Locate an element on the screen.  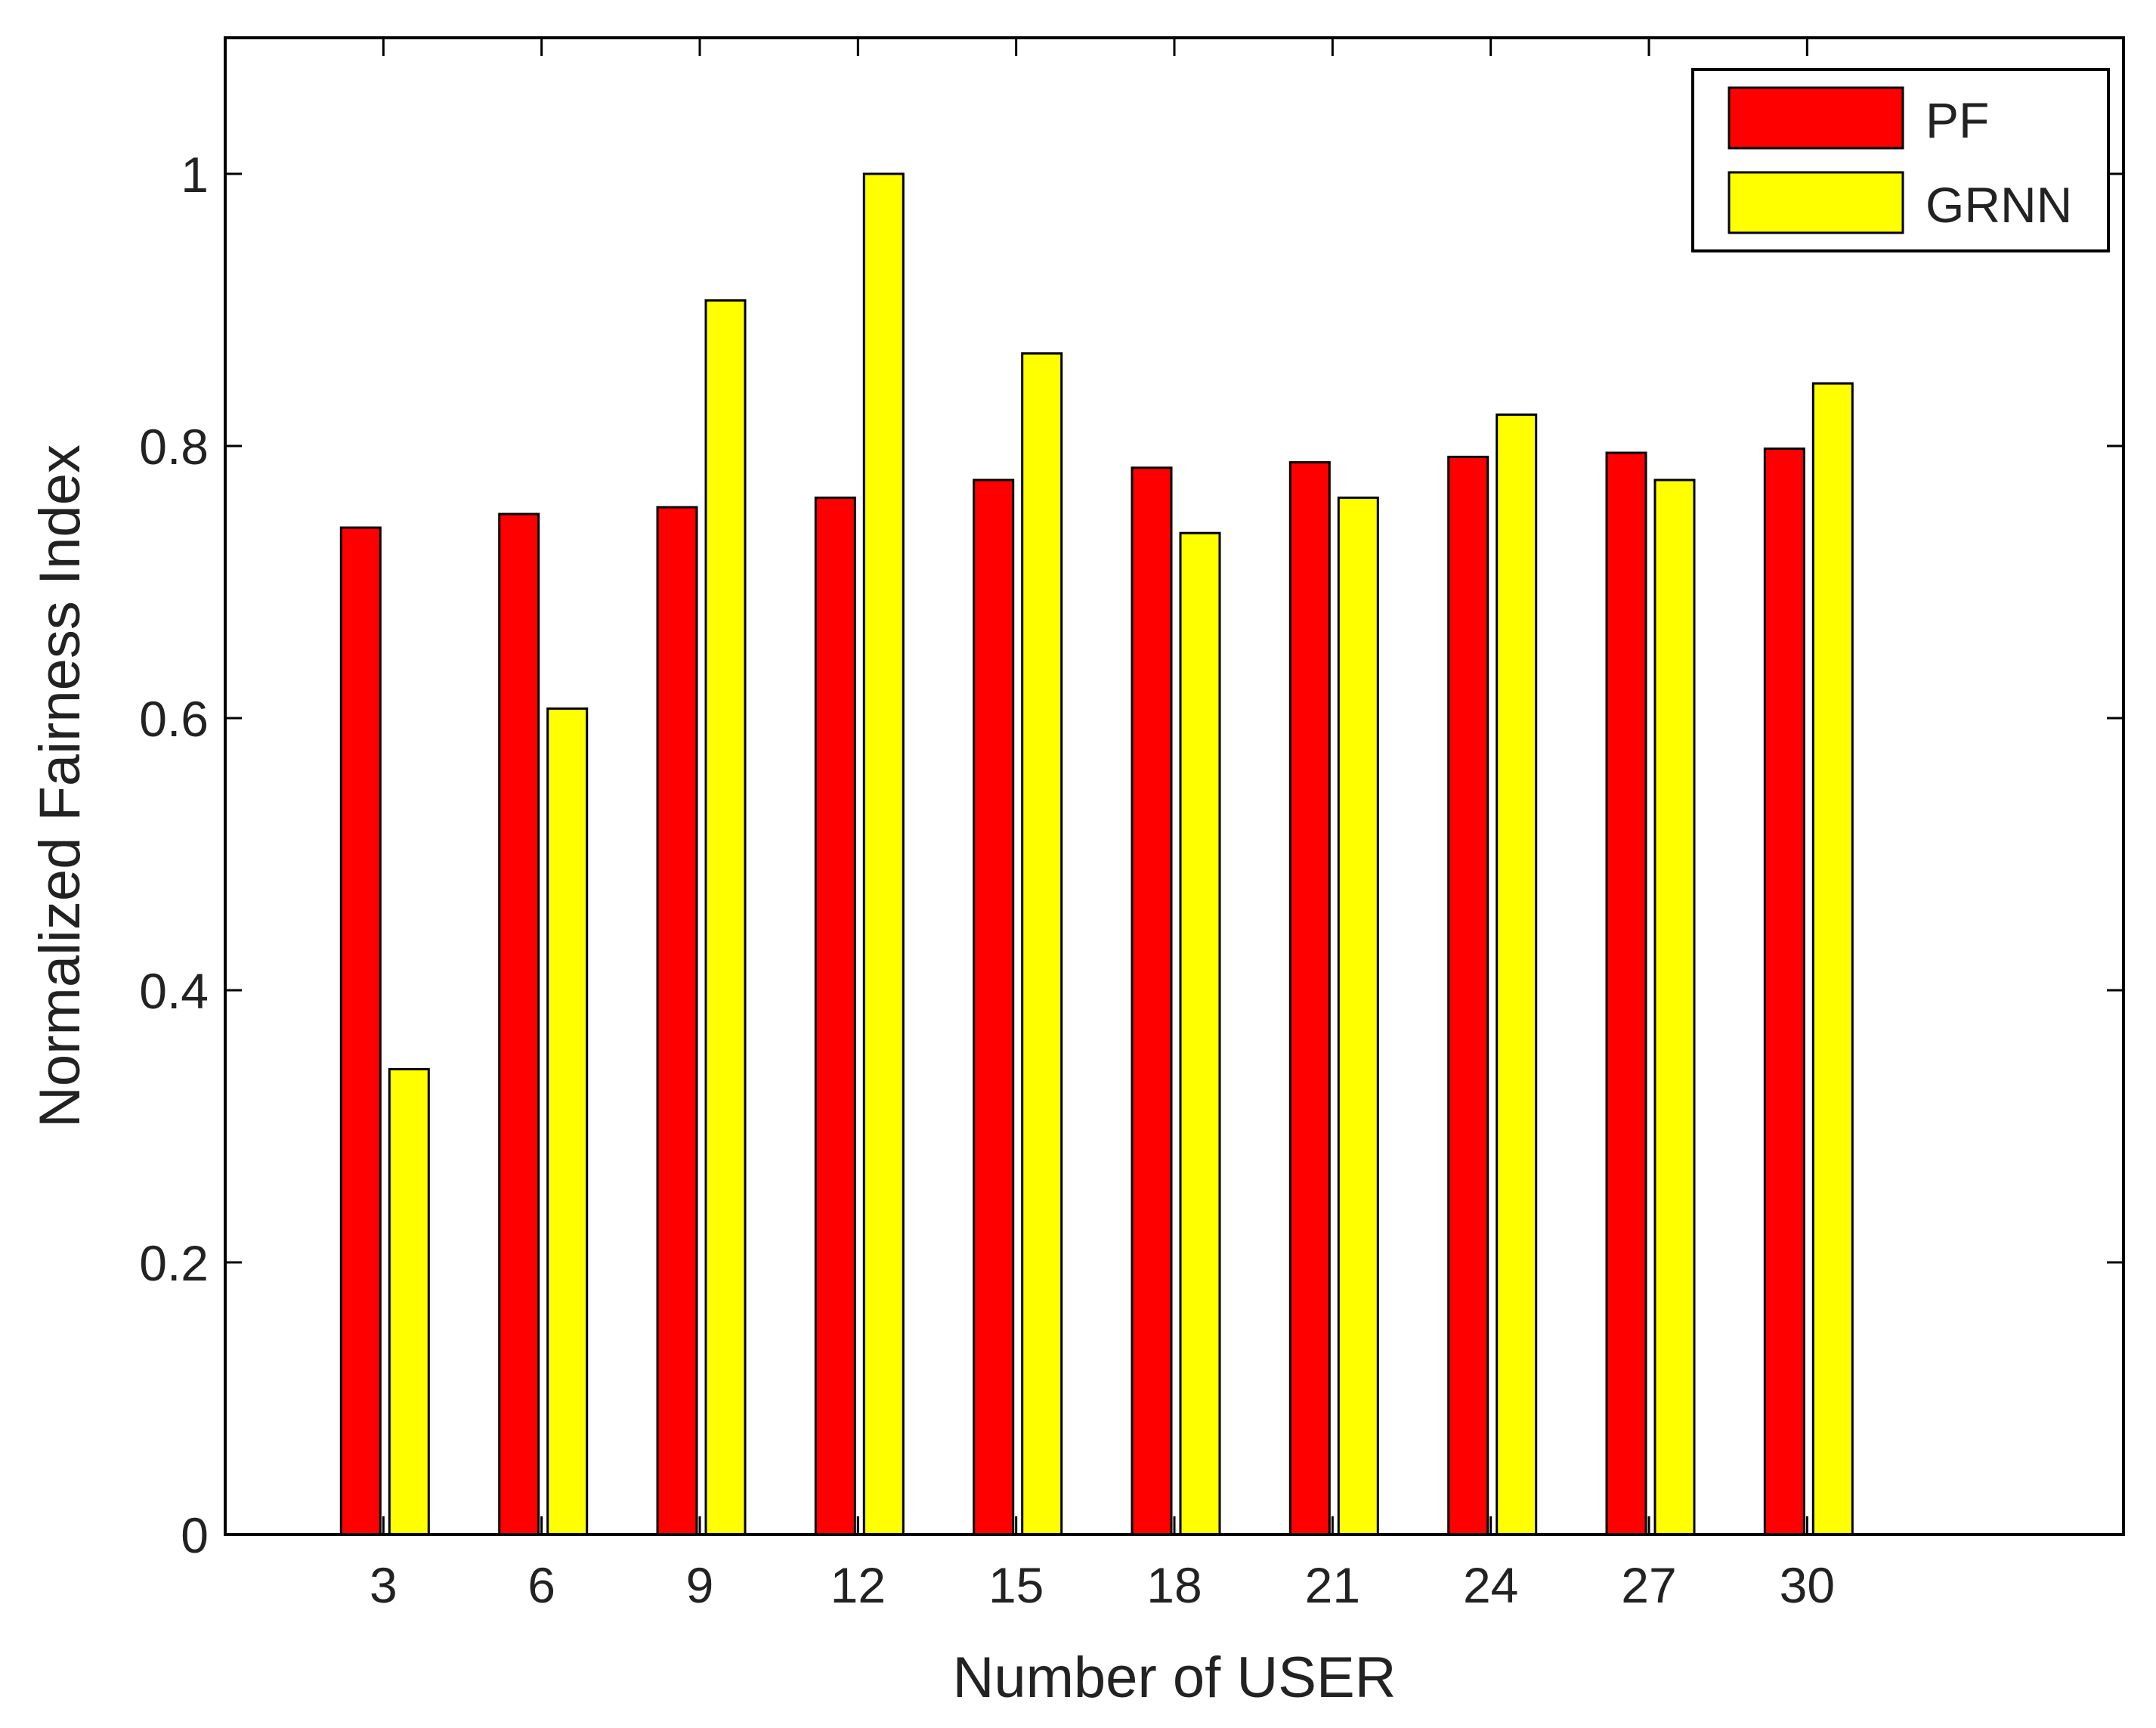
y-tick-label: 0.2 is located at coordinates (174, 1263).